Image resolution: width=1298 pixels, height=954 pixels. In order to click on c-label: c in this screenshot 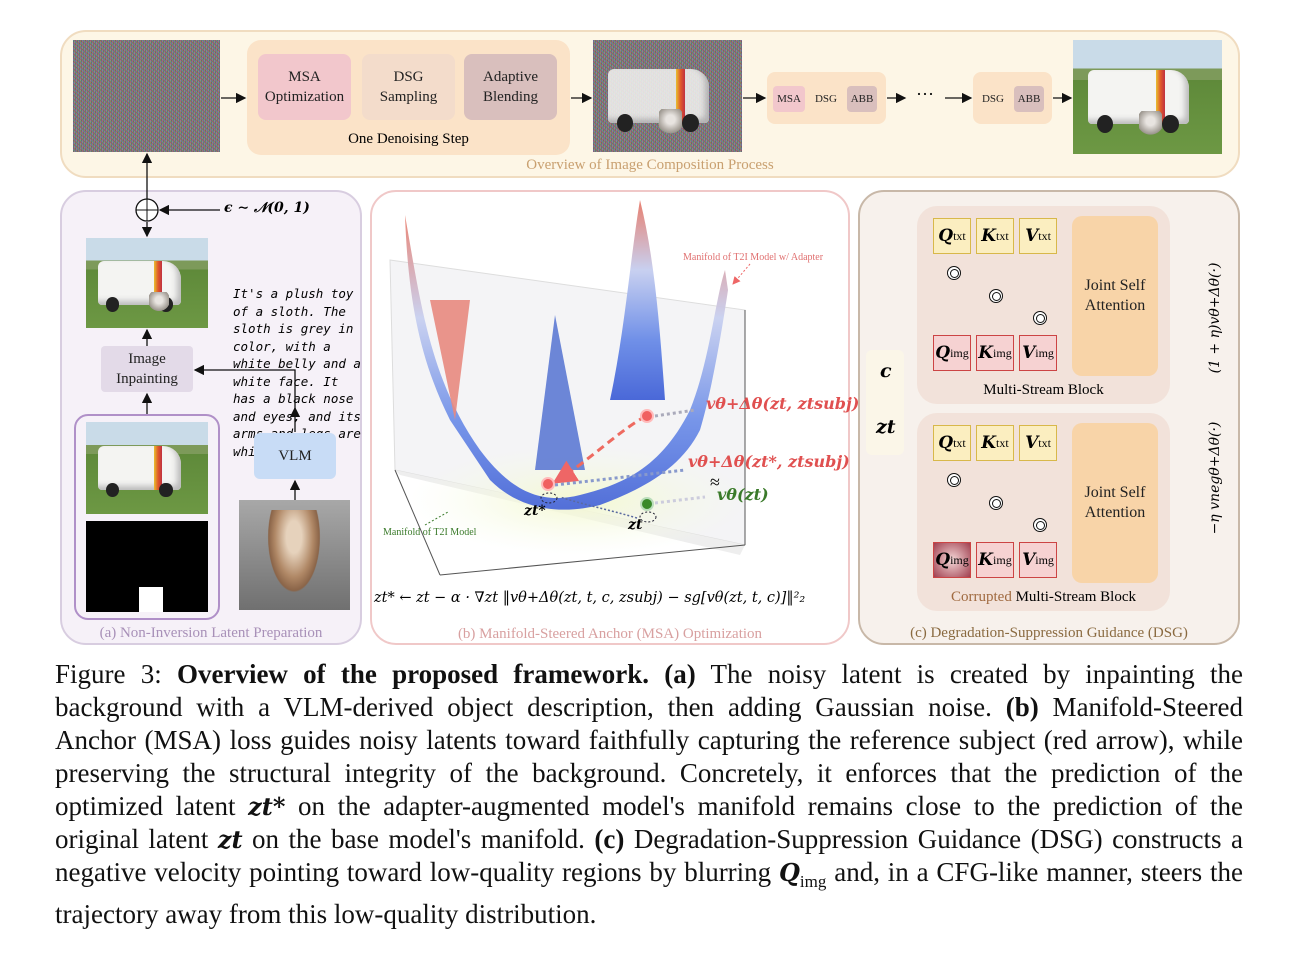, I will do `click(886, 371)`.